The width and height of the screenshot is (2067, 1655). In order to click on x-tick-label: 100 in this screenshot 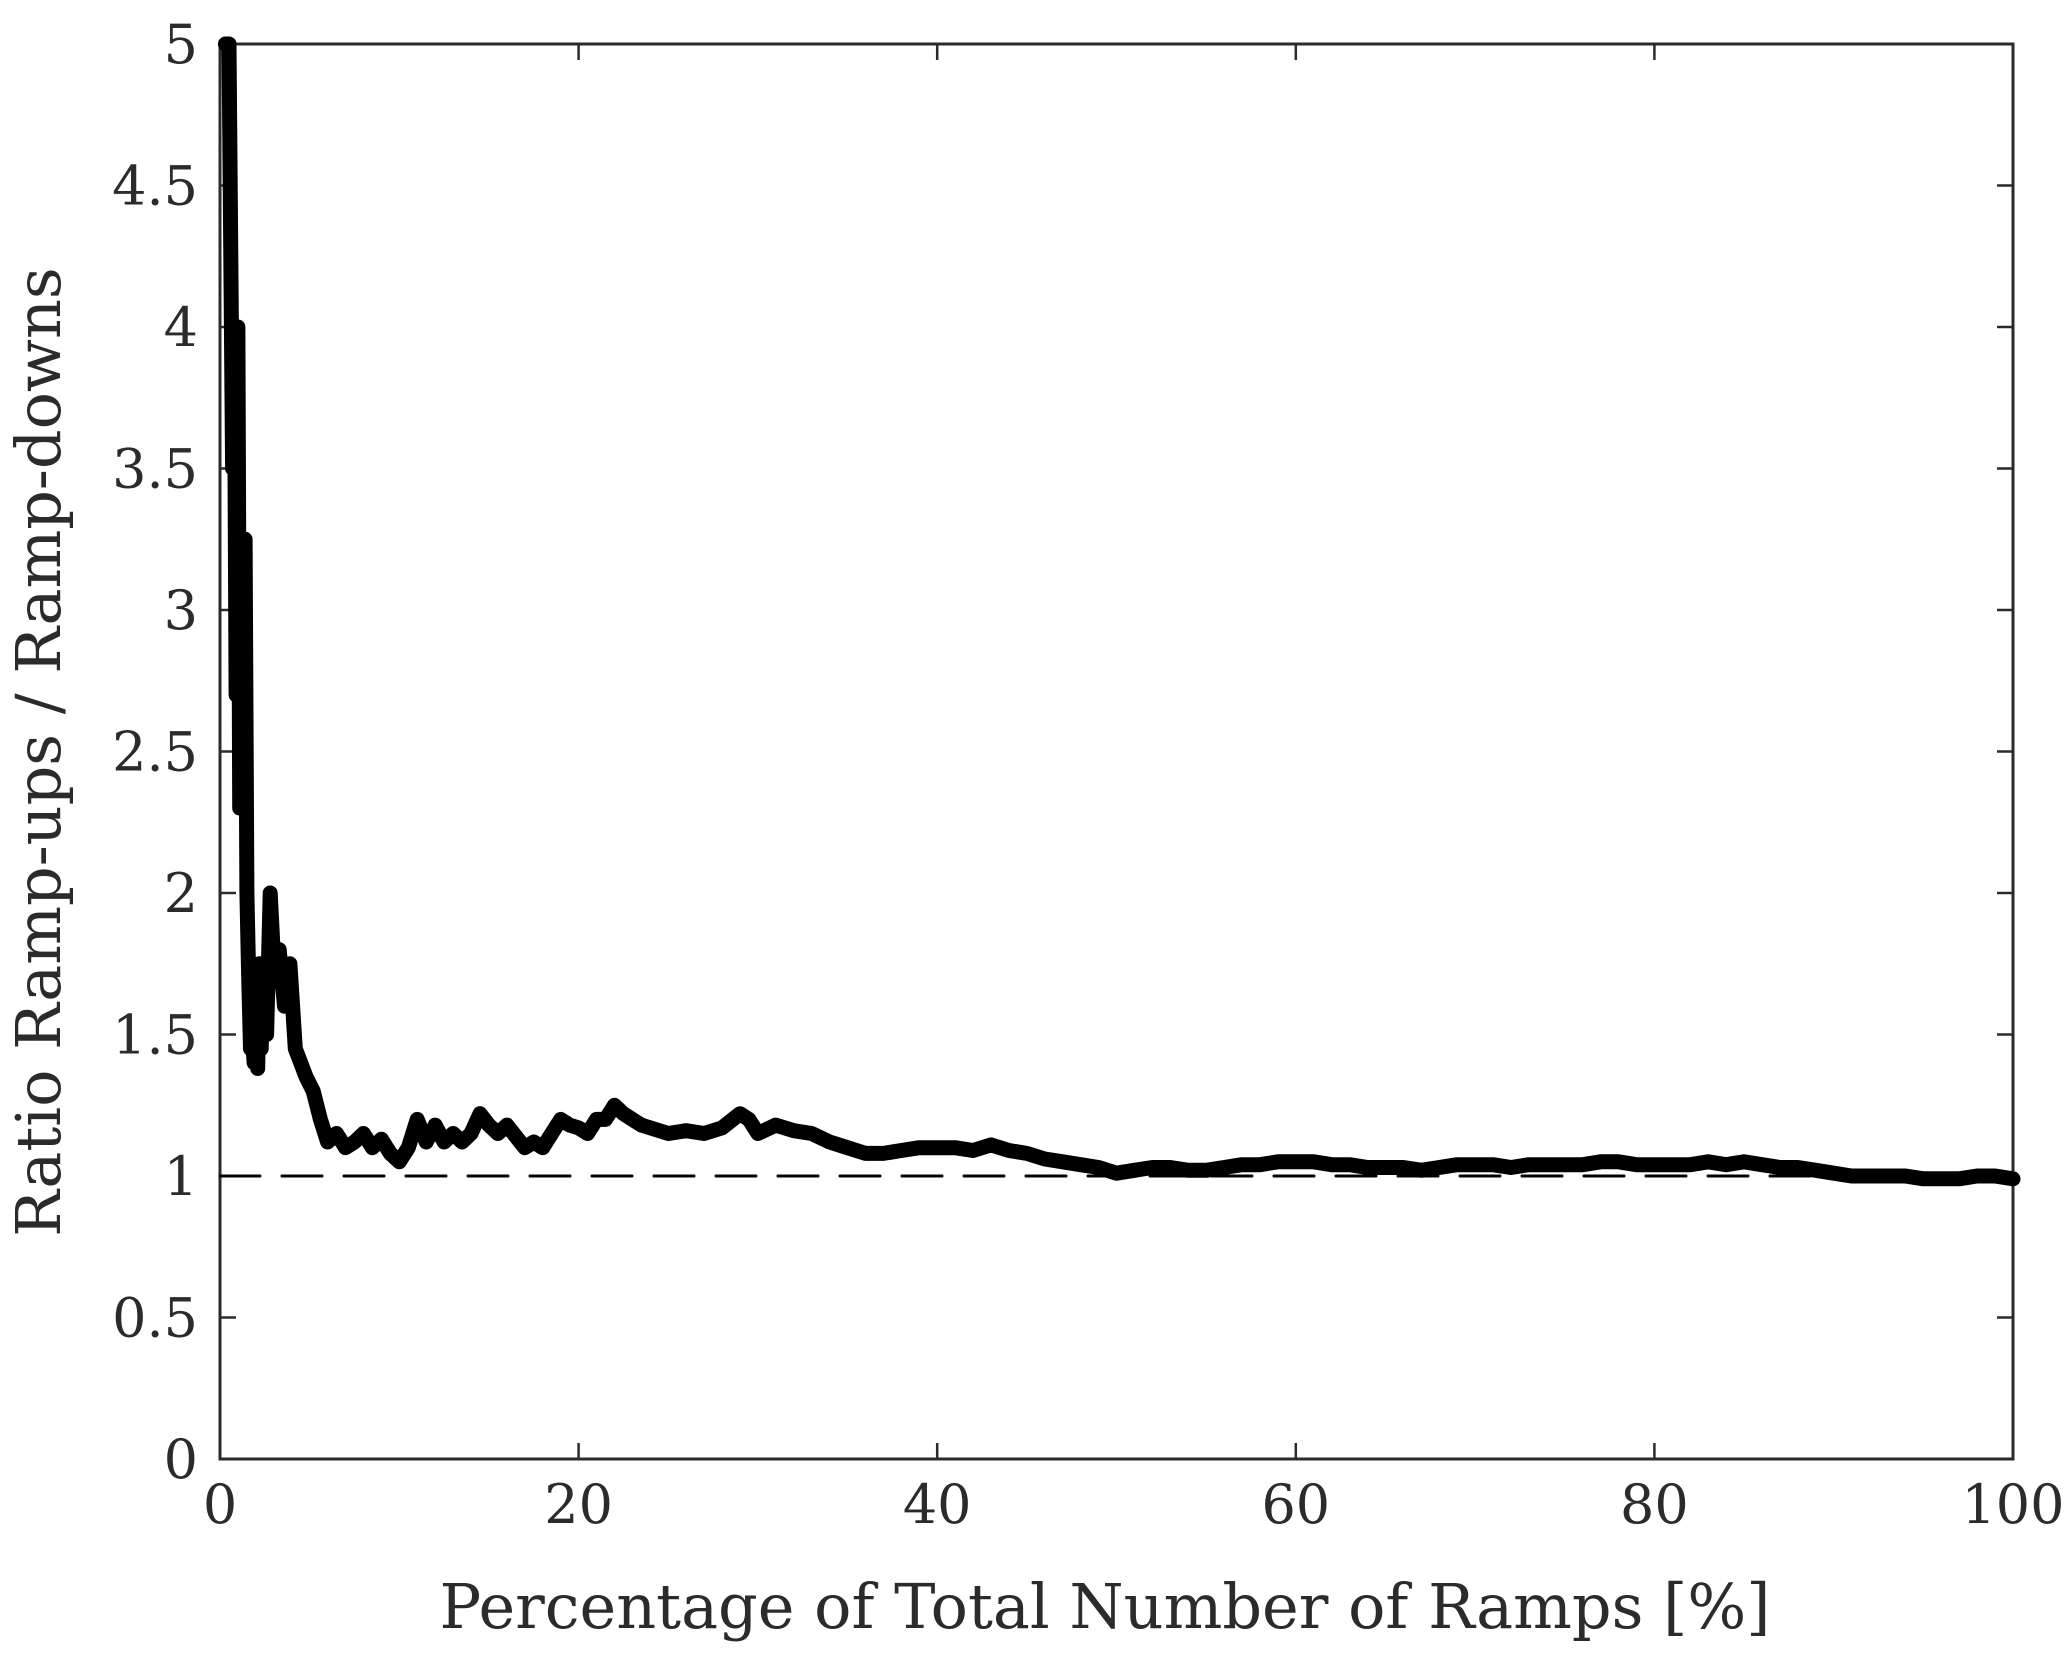, I will do `click(2012, 1504)`.